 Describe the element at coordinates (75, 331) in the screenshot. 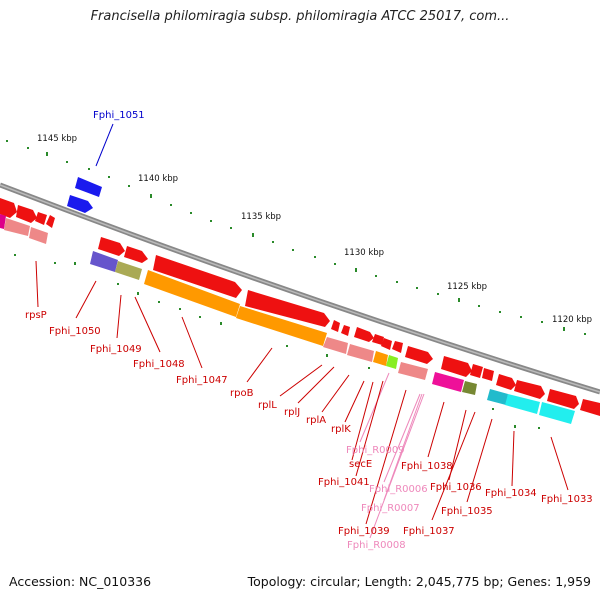

I see `label-fphi-1050: Fphi_1050` at that location.